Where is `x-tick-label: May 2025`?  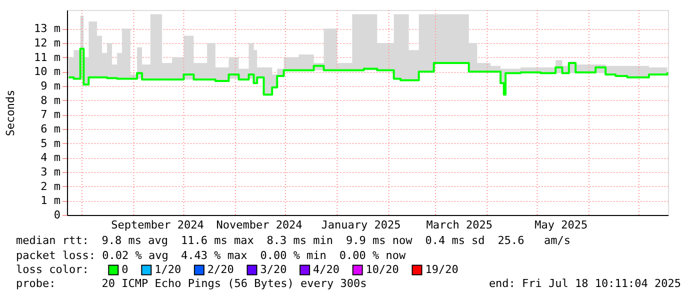 x-tick-label: May 2025 is located at coordinates (561, 225).